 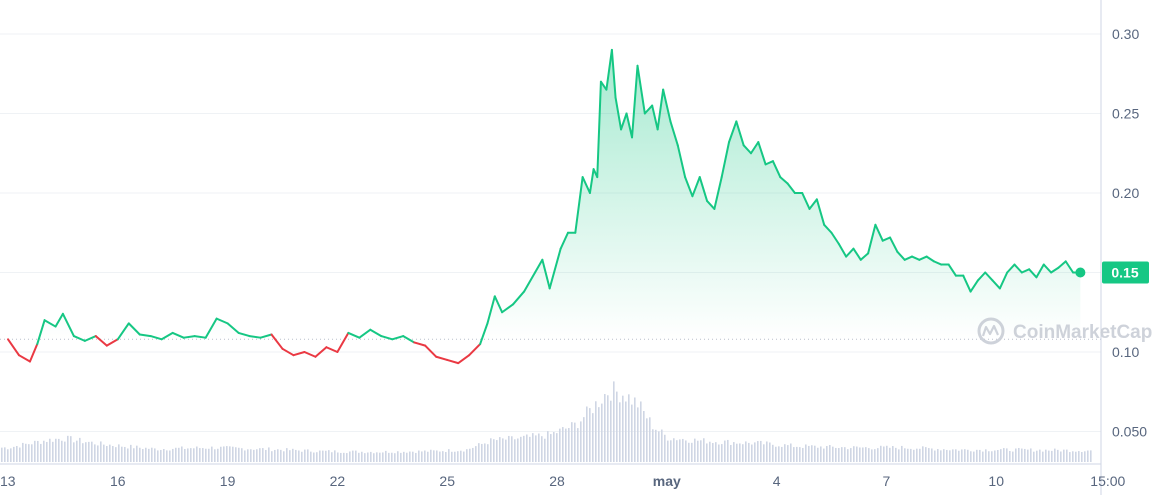 I want to click on y-tick-label: 0.30, so click(x=1125, y=34).